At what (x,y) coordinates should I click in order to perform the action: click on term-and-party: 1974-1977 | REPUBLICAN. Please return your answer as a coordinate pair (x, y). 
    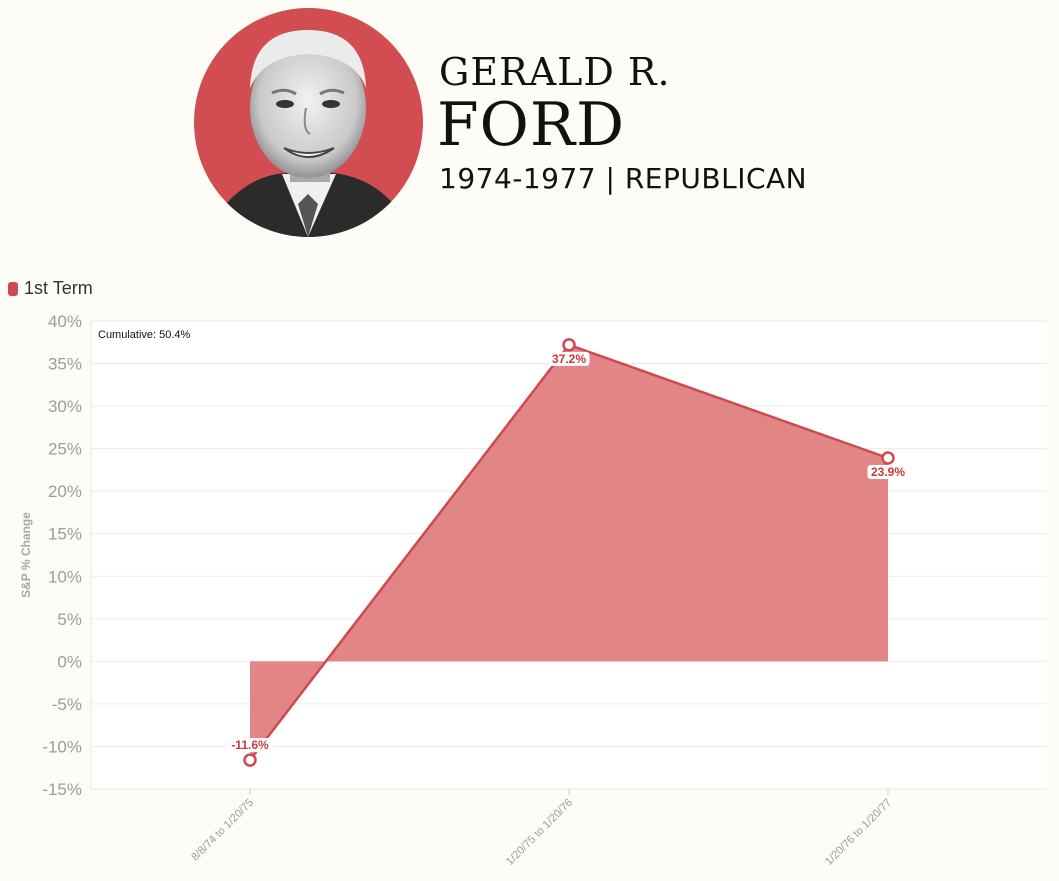
    Looking at the image, I should click on (623, 178).